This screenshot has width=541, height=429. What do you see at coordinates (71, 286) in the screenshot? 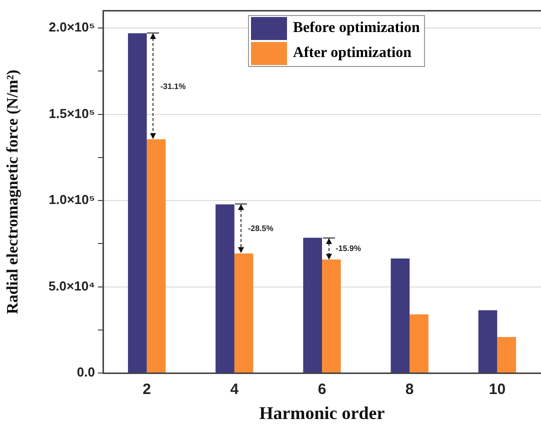
I see `y-tick-label: 5.0×10⁴` at bounding box center [71, 286].